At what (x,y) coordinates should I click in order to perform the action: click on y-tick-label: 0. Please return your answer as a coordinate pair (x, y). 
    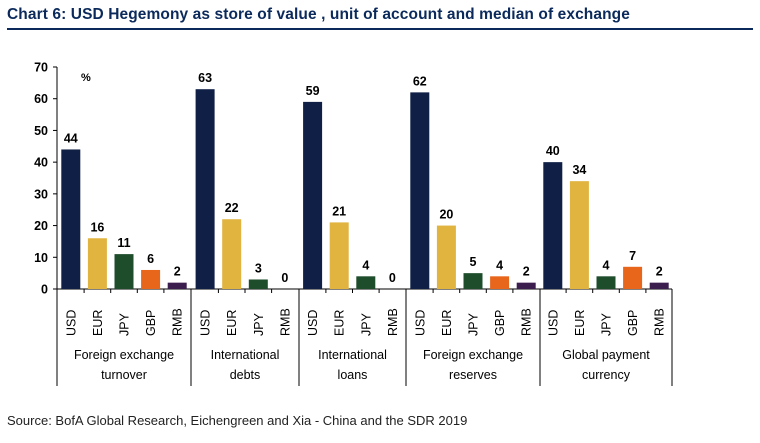
    Looking at the image, I should click on (44, 290).